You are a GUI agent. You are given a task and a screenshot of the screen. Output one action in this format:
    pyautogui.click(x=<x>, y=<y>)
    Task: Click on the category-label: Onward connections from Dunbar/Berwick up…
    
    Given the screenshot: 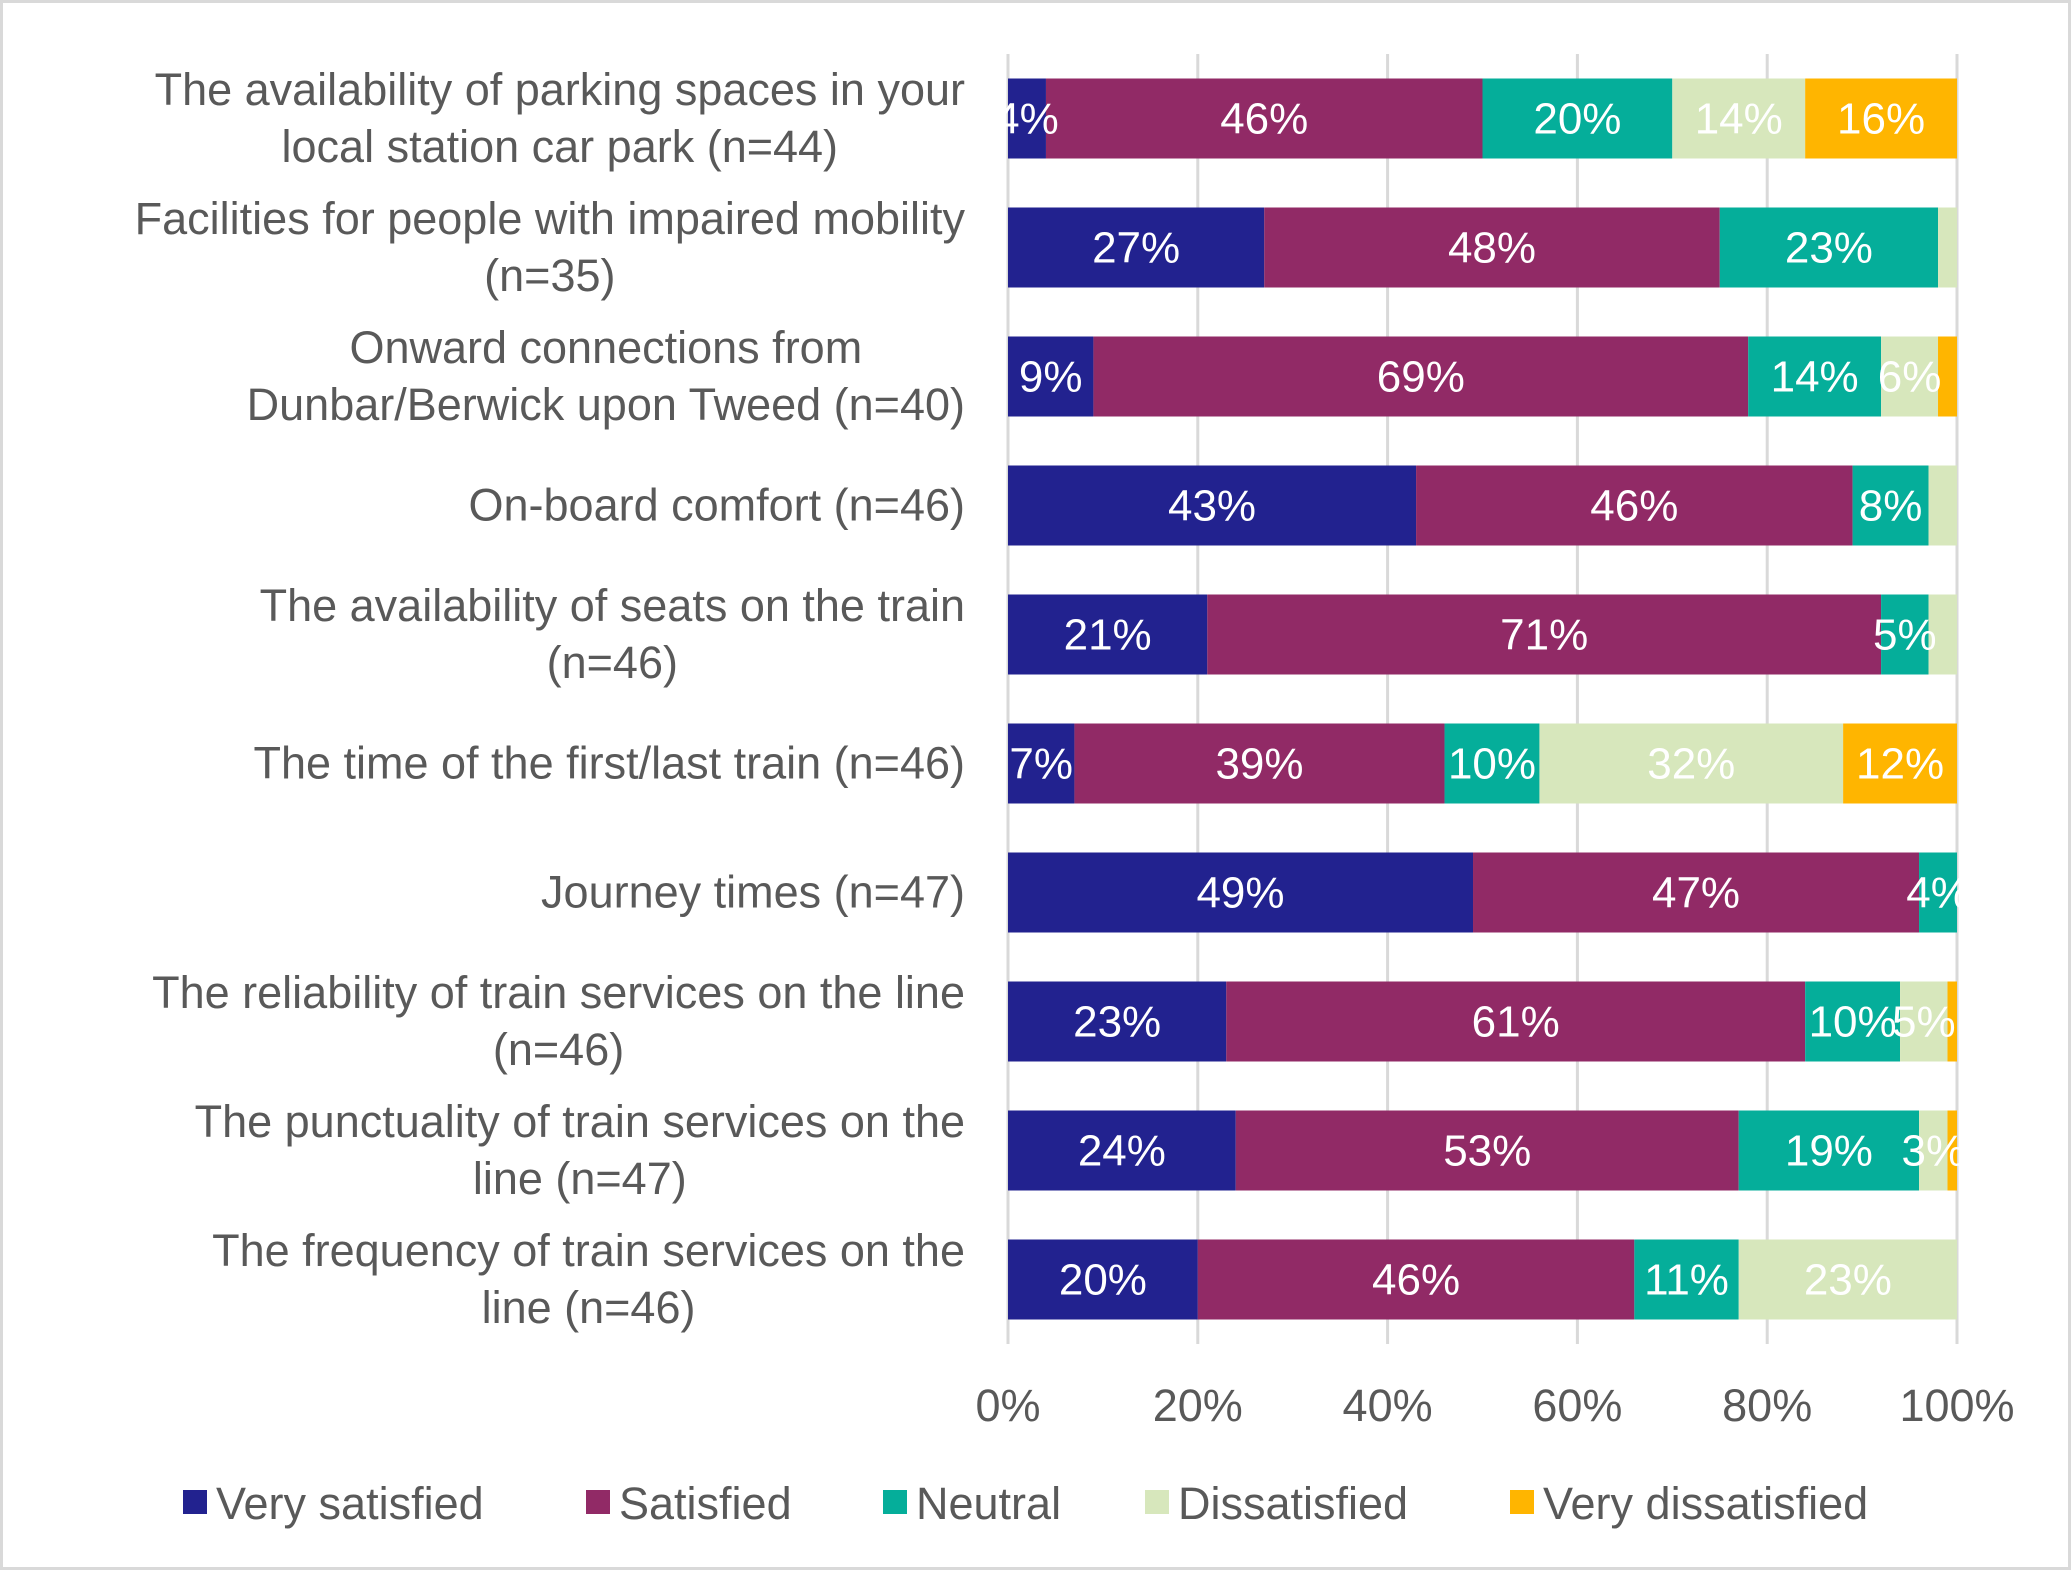 What is the action you would take?
    pyautogui.click(x=606, y=376)
    